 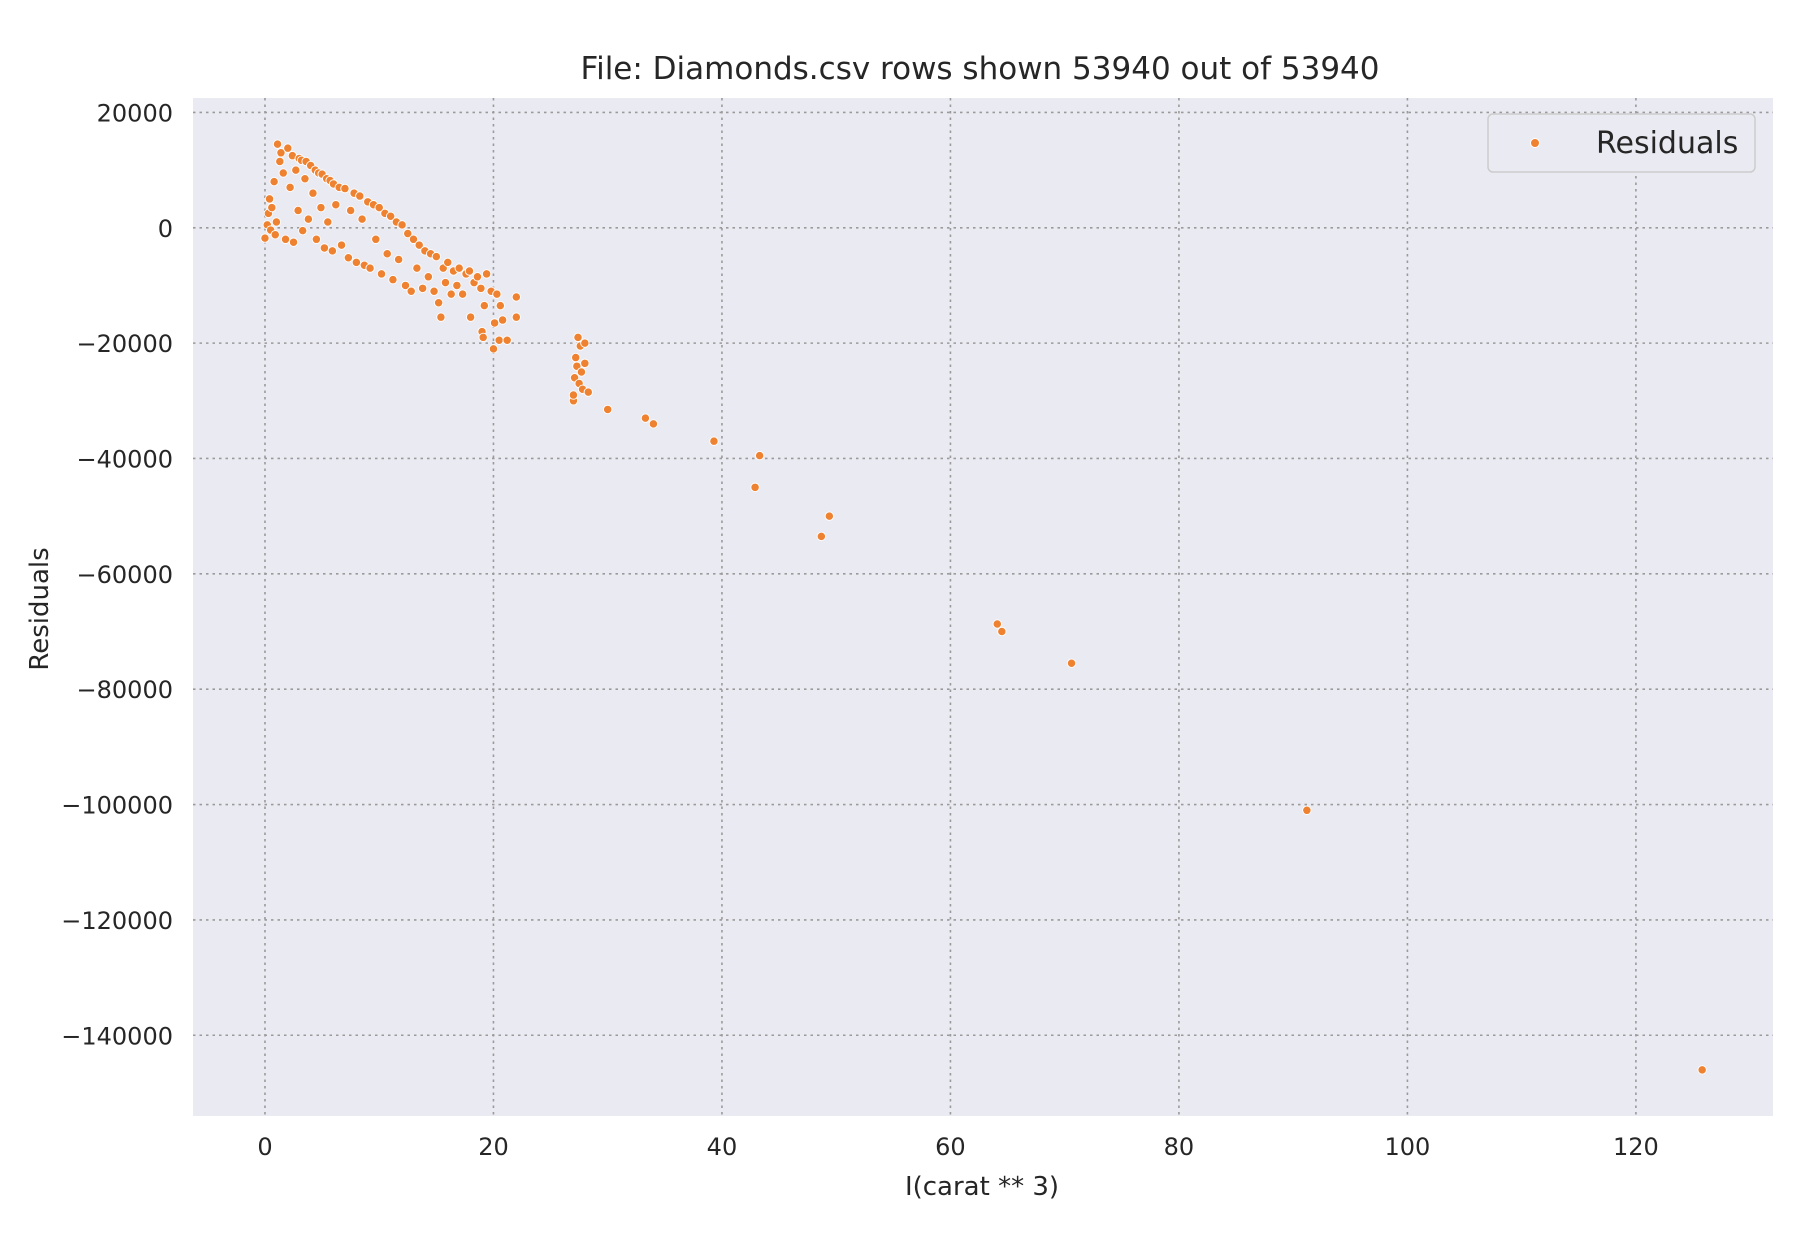 I want to click on y-tick-label: 20000, so click(x=135, y=113).